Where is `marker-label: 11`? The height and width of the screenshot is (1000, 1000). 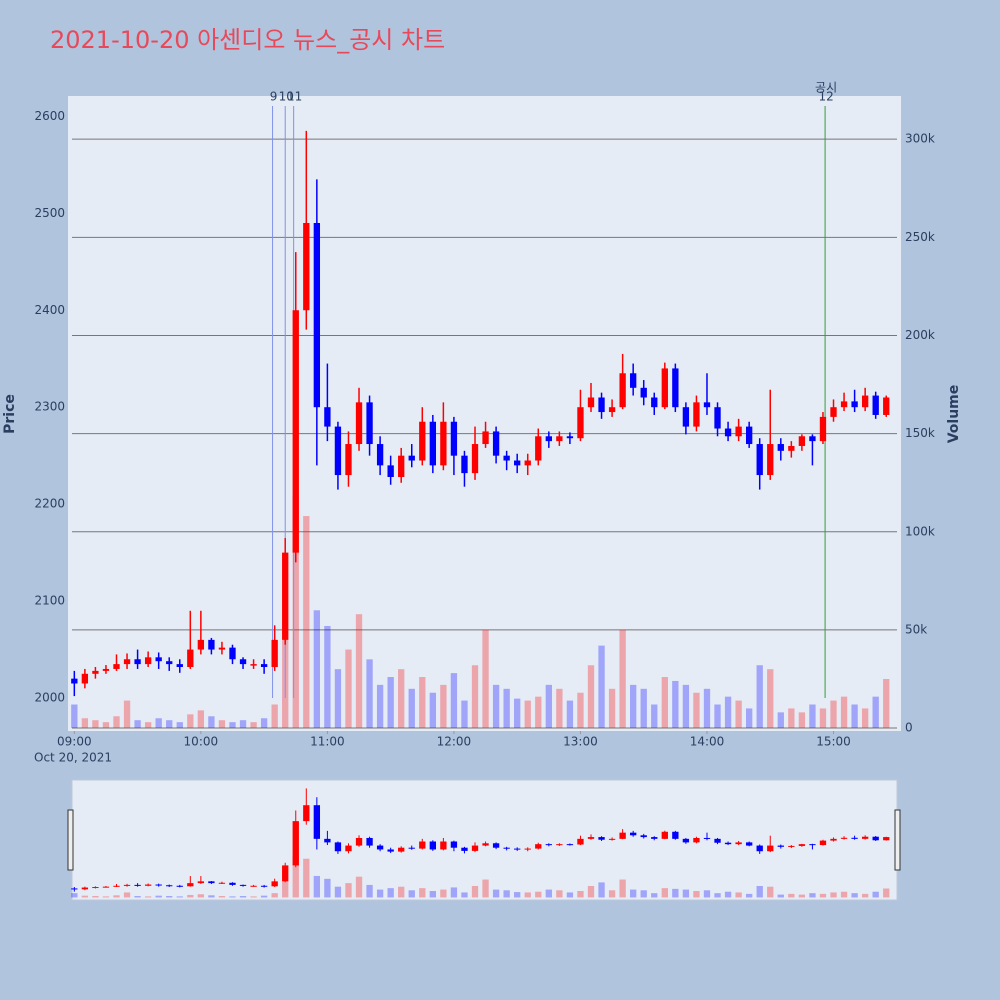
marker-label: 11 is located at coordinates (294, 97).